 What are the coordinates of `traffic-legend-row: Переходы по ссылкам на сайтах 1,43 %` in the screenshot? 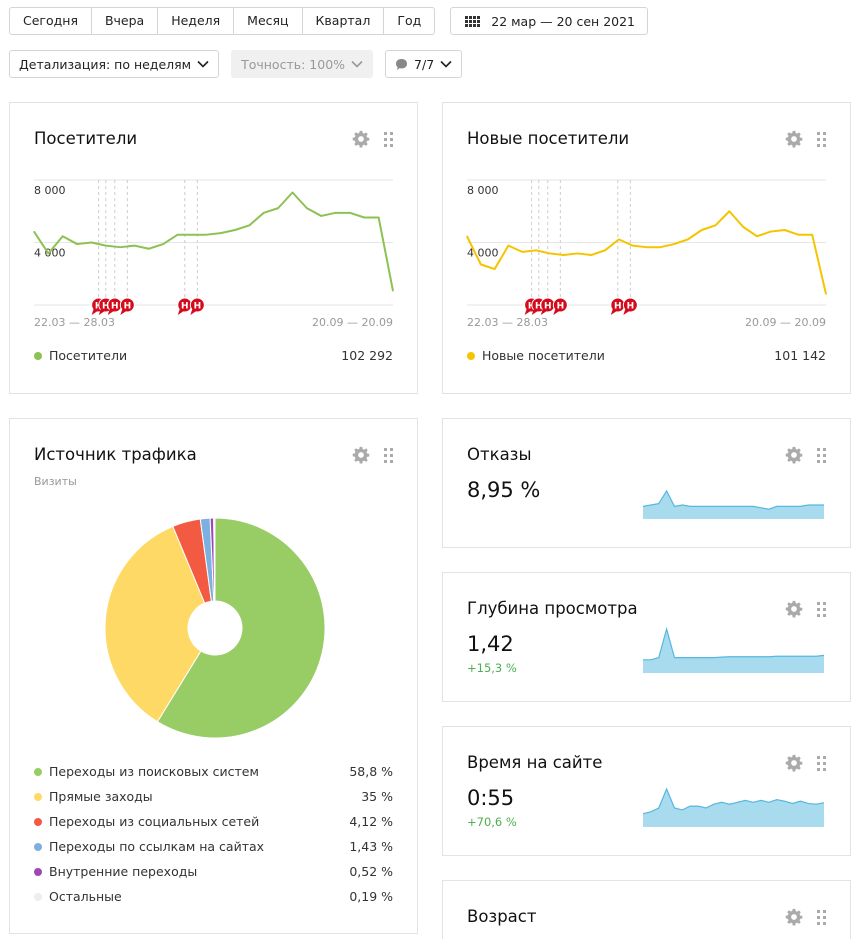 It's located at (213, 846).